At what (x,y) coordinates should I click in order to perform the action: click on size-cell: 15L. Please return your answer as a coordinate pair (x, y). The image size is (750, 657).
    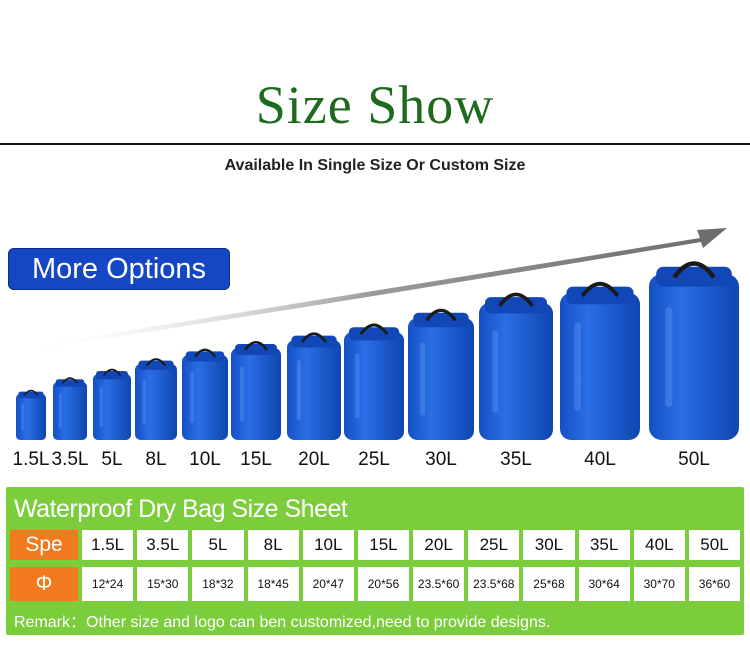
    Looking at the image, I should click on (383, 545).